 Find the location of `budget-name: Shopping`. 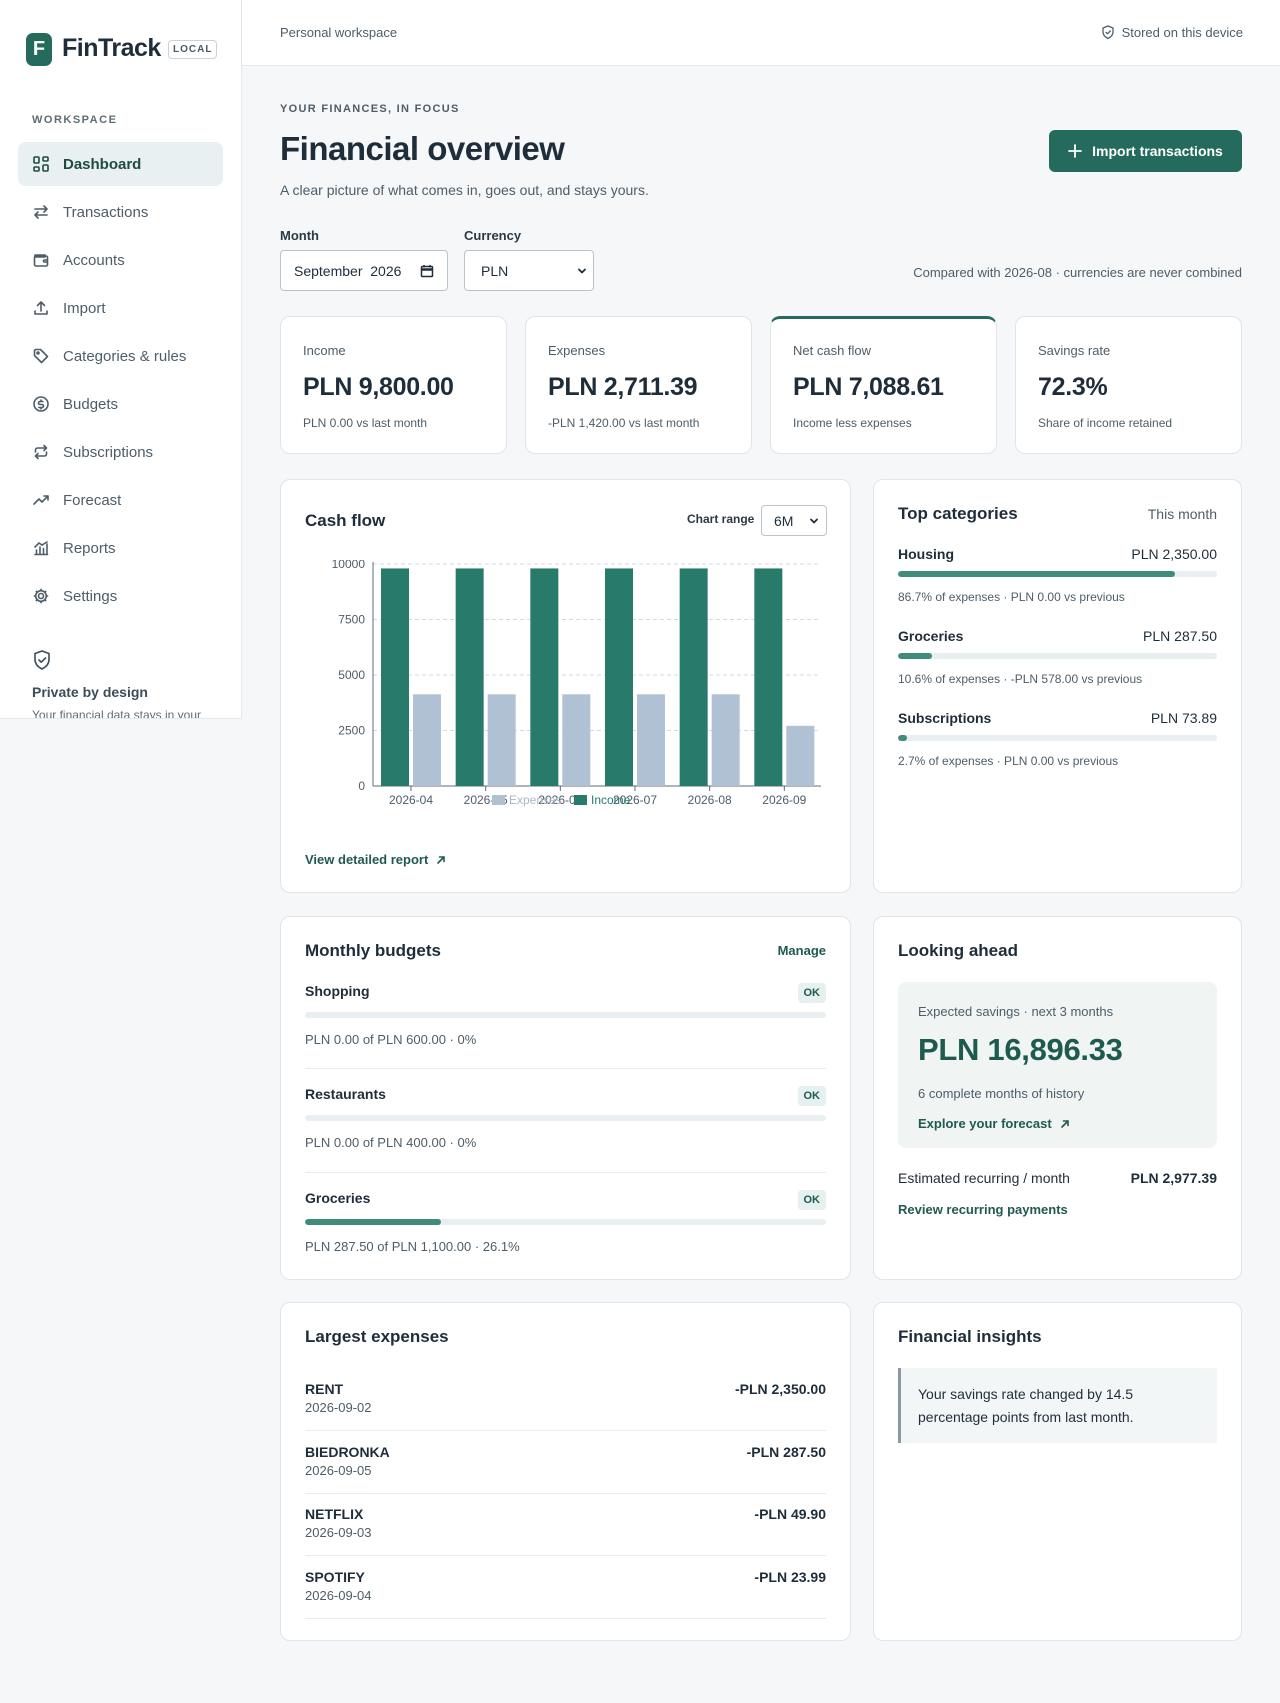

budget-name: Shopping is located at coordinates (337, 991).